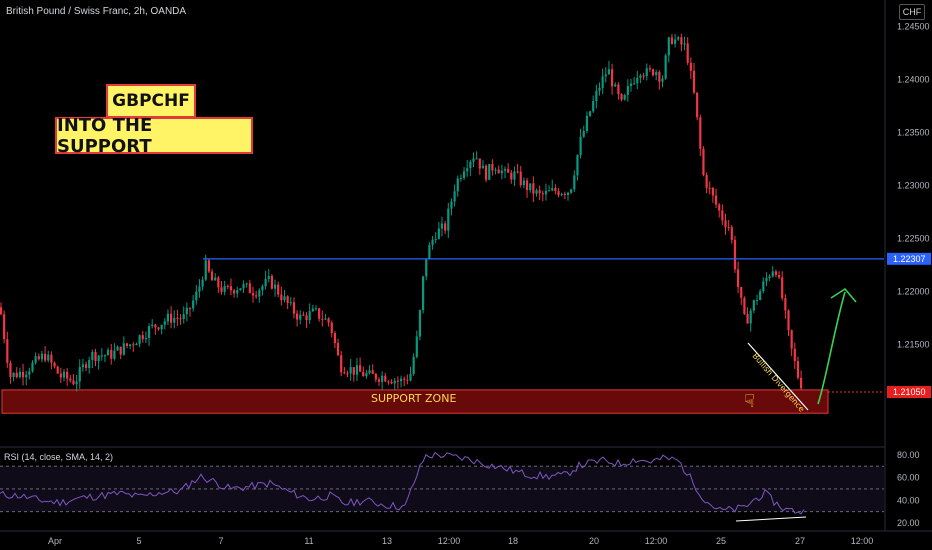 The width and height of the screenshot is (932, 550). I want to click on symbol-title: British Pound / Swiss Franc, 2h, OANDA, so click(96, 11).